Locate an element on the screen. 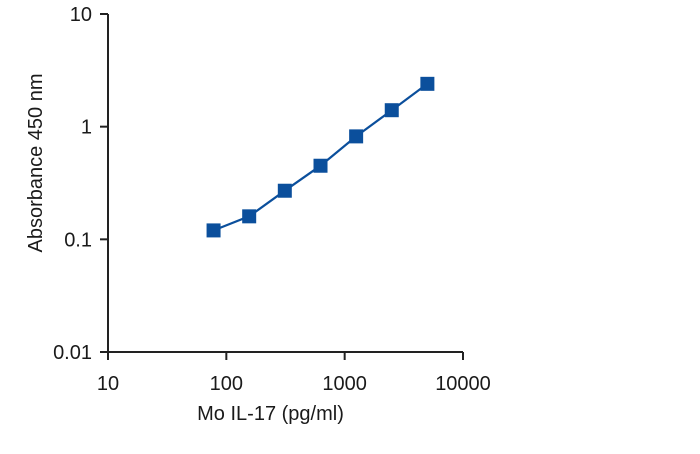  y-tick-label: 0.01 is located at coordinates (72, 353).